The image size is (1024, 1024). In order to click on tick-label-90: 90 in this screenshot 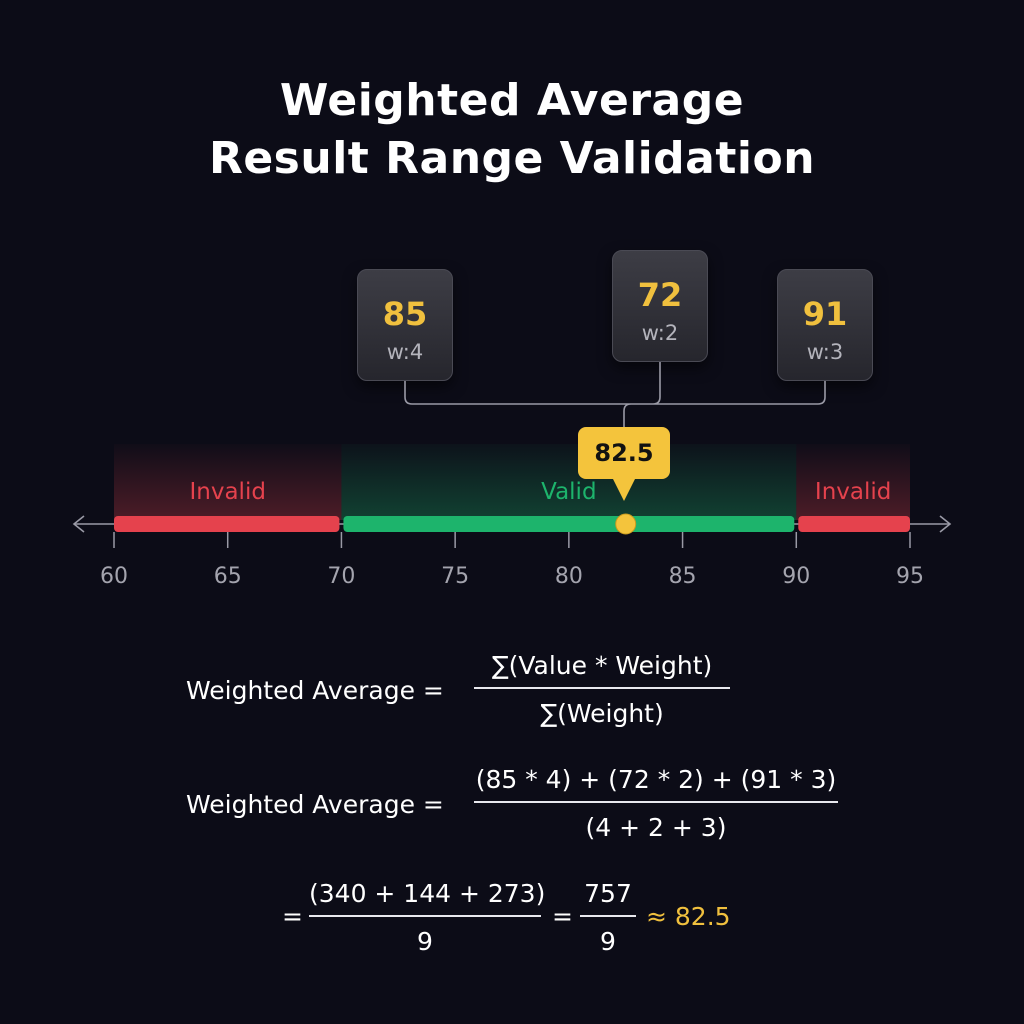, I will do `click(796, 576)`.